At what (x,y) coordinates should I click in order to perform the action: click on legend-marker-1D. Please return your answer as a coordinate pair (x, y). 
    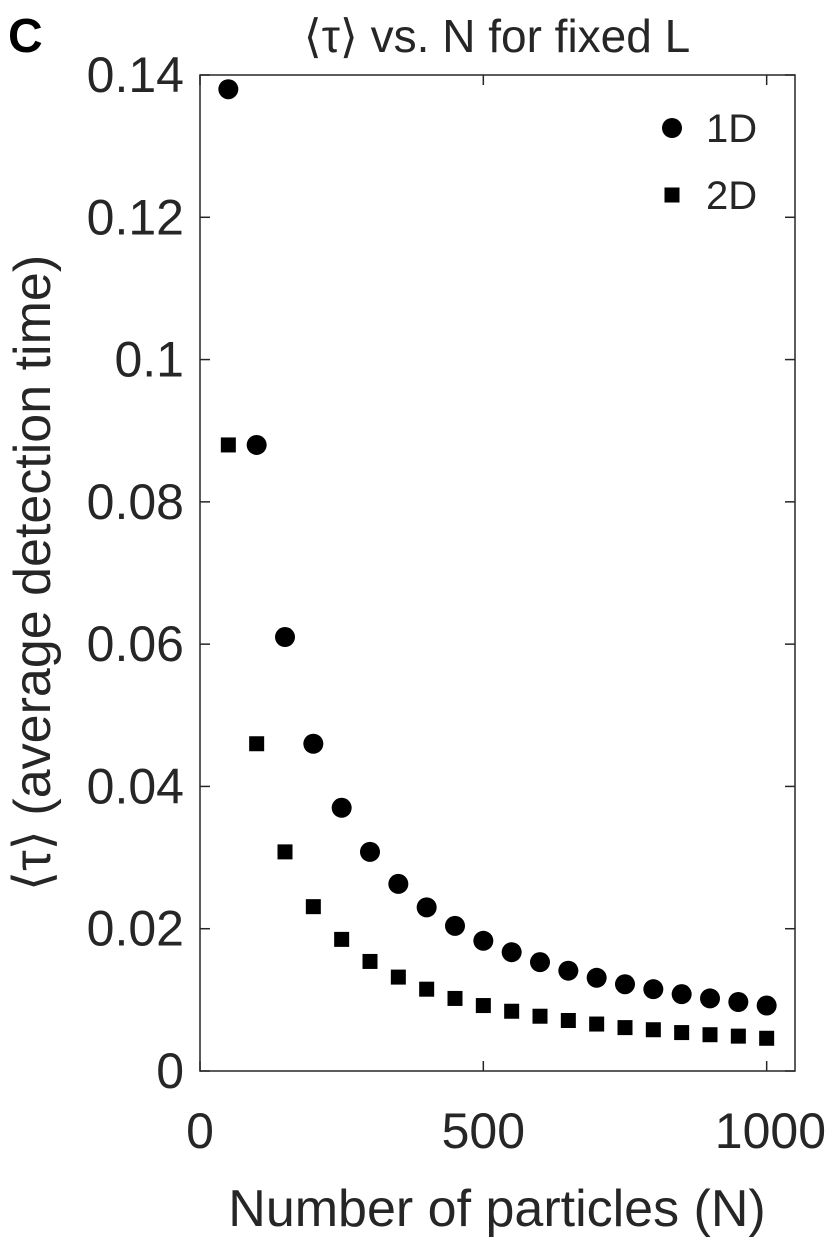
    Looking at the image, I should click on (672, 128).